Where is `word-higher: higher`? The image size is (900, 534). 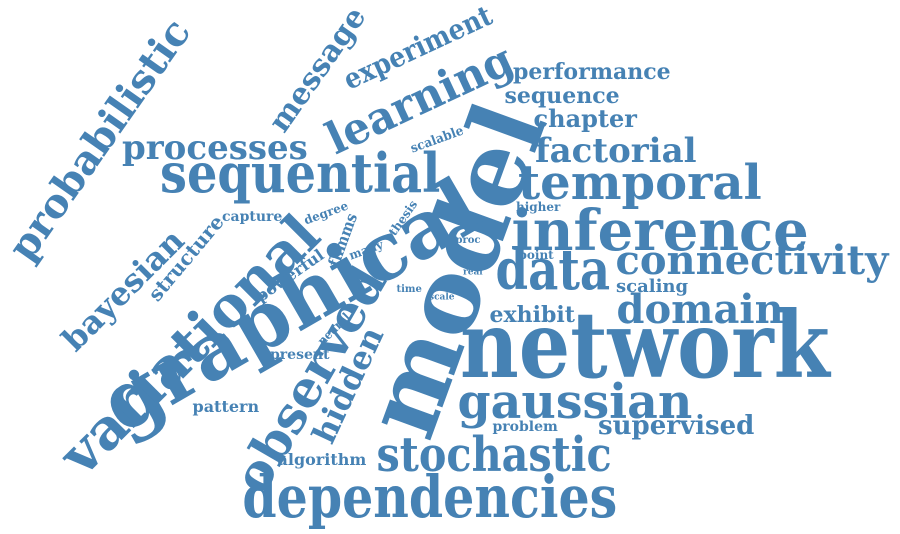
word-higher: higher is located at coordinates (538, 207).